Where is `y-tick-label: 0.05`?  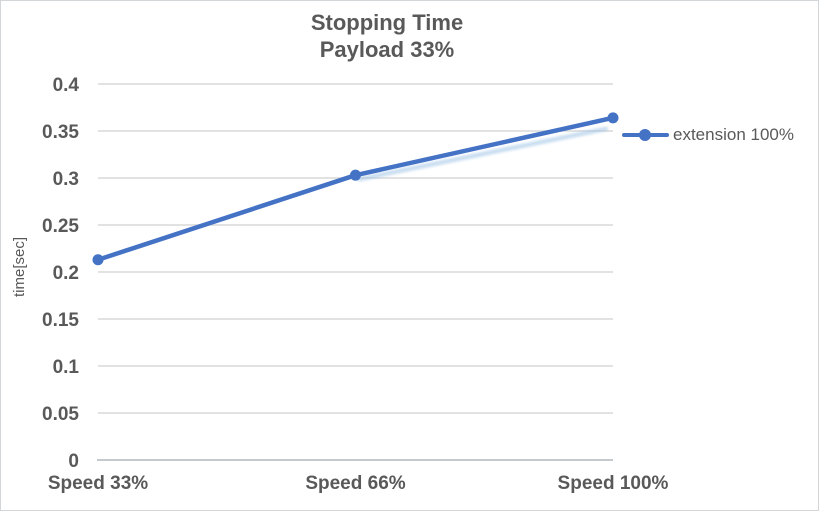
y-tick-label: 0.05 is located at coordinates (60, 414).